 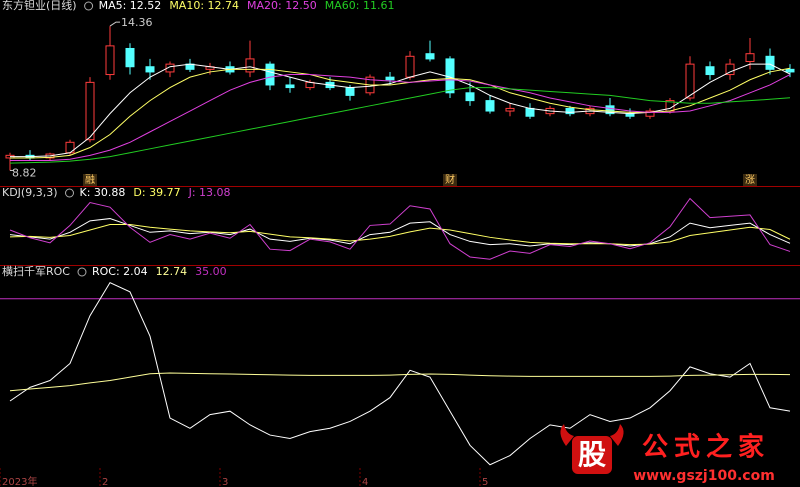 I want to click on legend-entry: MA60: 11.61, so click(x=360, y=6).